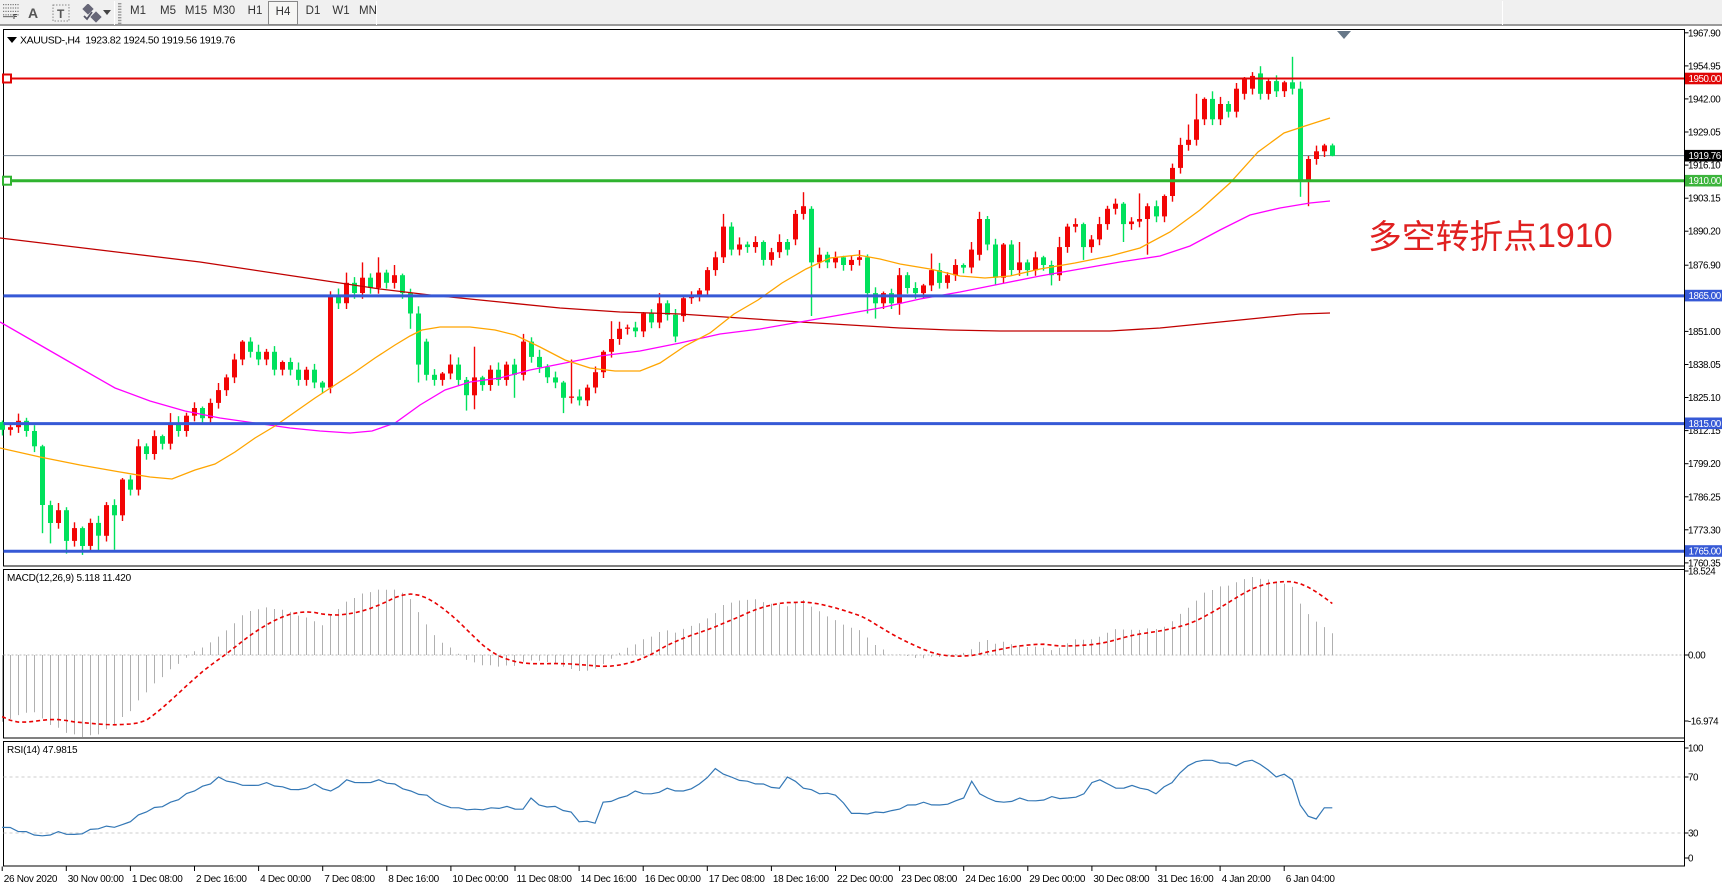 The image size is (1722, 893). Describe the element at coordinates (285, 879) in the screenshot. I see `svg-text: 4 Dec 00:00` at that location.